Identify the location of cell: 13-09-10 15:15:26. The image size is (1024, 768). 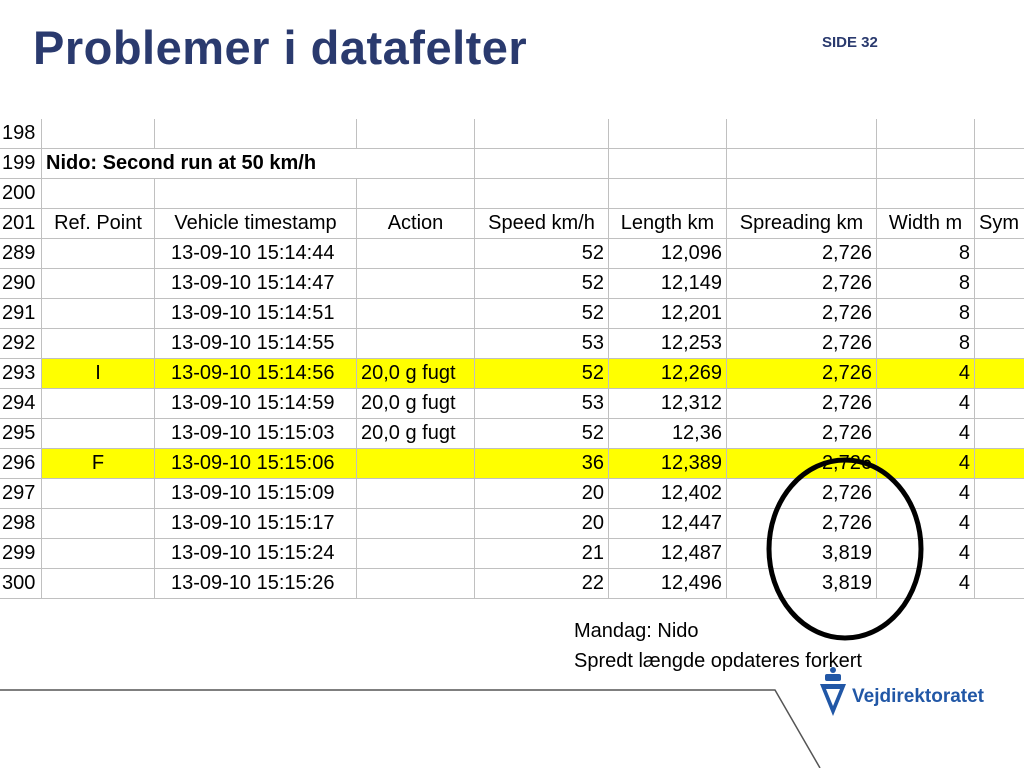
(256, 584).